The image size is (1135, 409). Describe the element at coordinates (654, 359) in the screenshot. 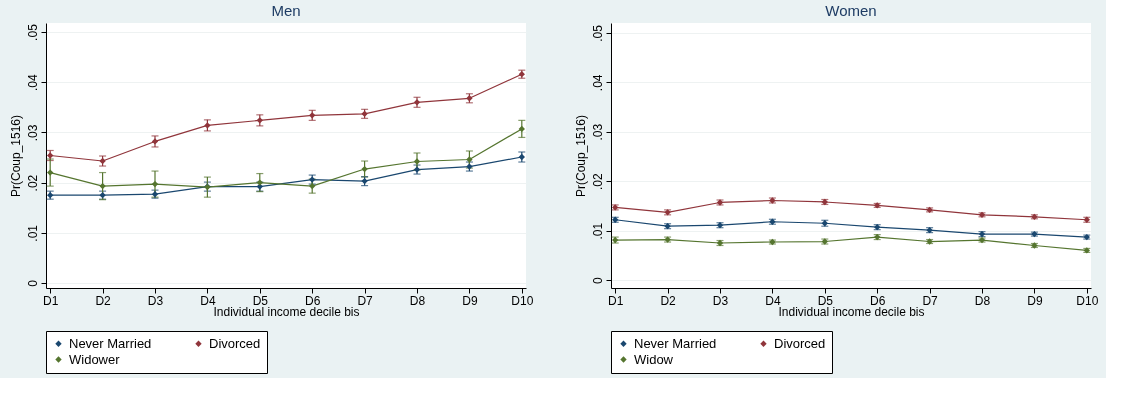

I see `legend-label: Widow` at that location.